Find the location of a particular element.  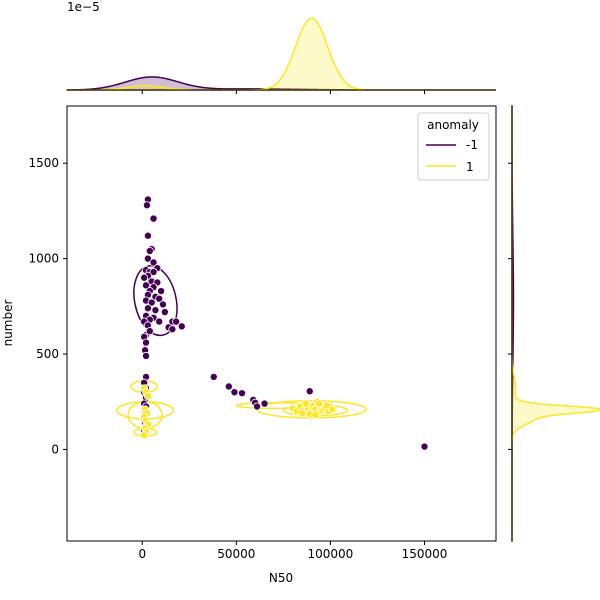

right-marginal-kde-pos1 is located at coordinates (555, 323).